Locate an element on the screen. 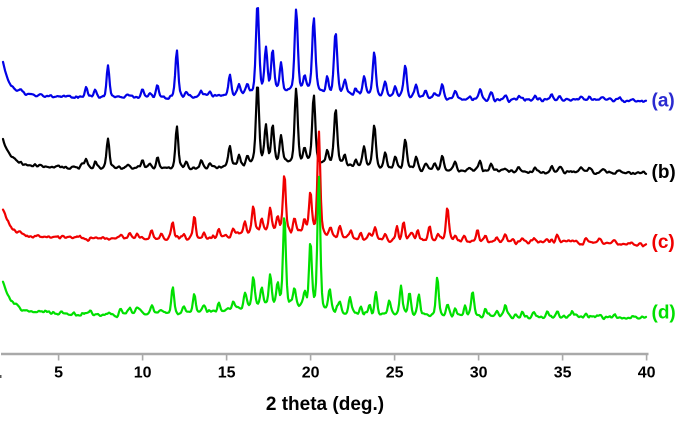  svg-text: 2 theta (deg.) is located at coordinates (325, 404).